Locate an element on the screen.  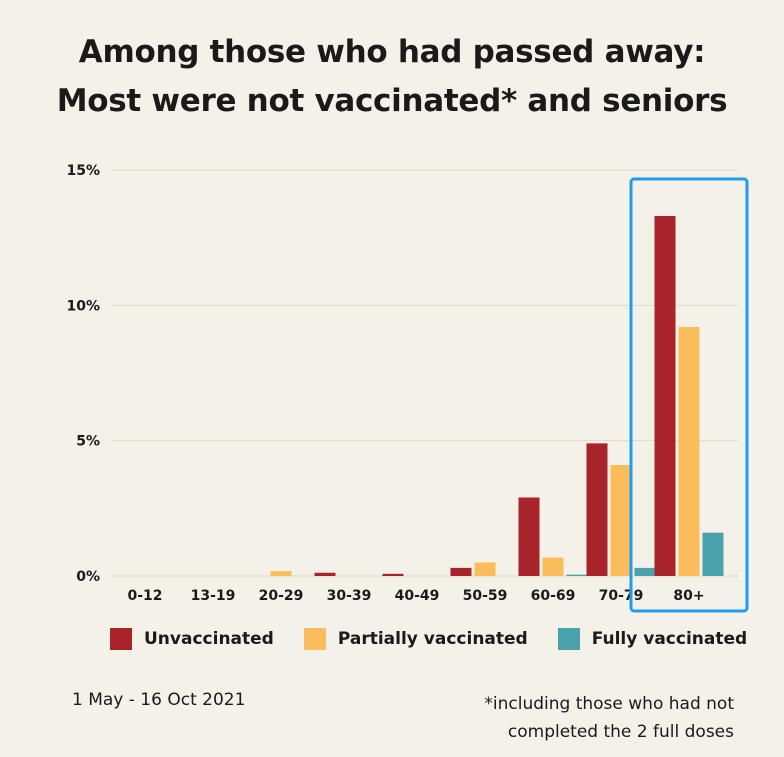
footnote-line-2: completed the 2 full doses is located at coordinates (620, 732).